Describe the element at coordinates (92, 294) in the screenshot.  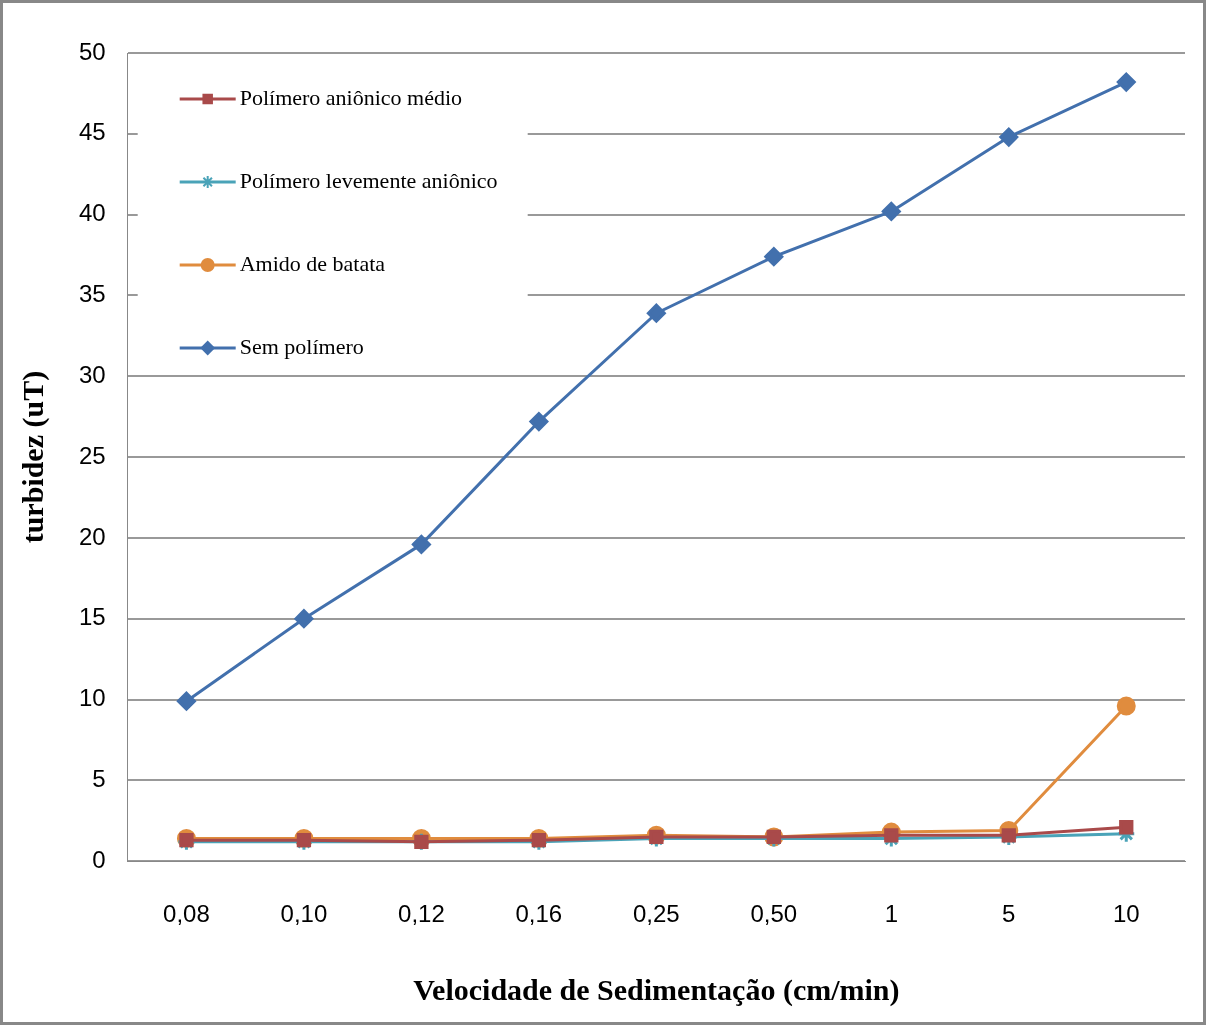
I see `y-tick-label: 35` at that location.